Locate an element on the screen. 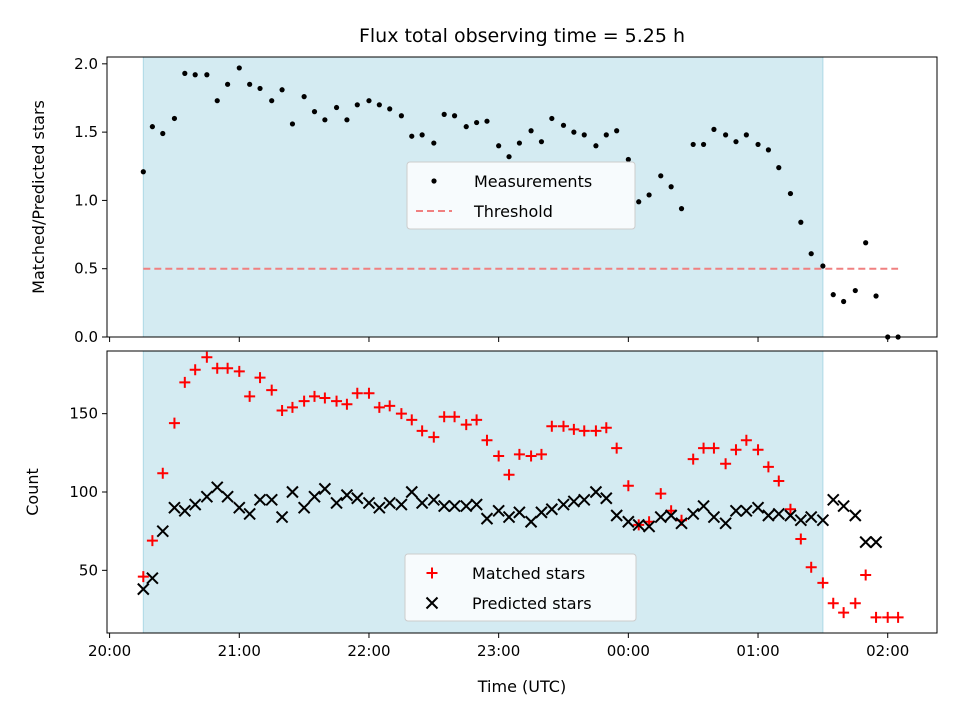  bottom-legend: Matched stars Predicted stars is located at coordinates (520, 587).